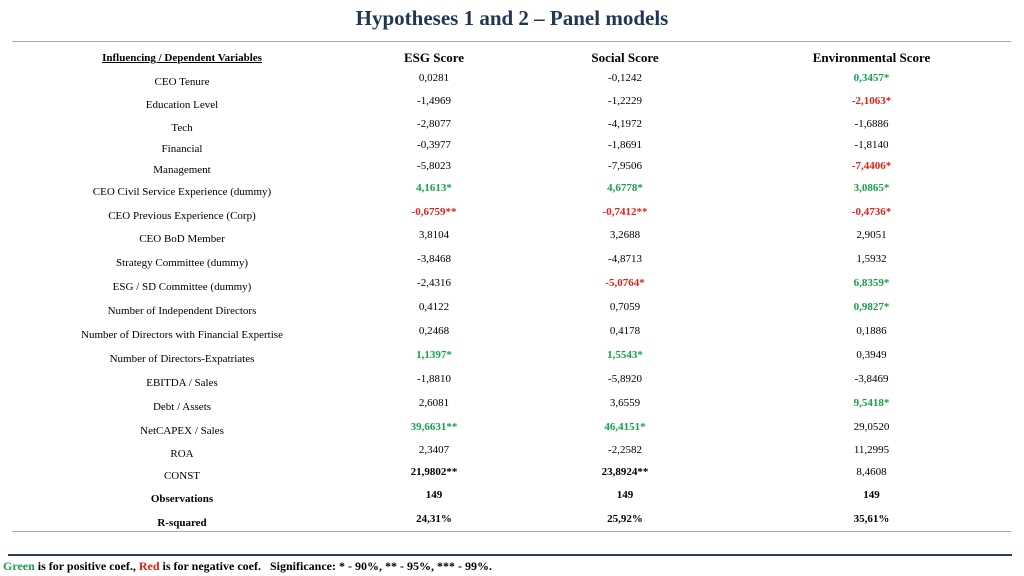 The height and width of the screenshot is (576, 1024). I want to click on row-label: Tech, so click(182, 128).